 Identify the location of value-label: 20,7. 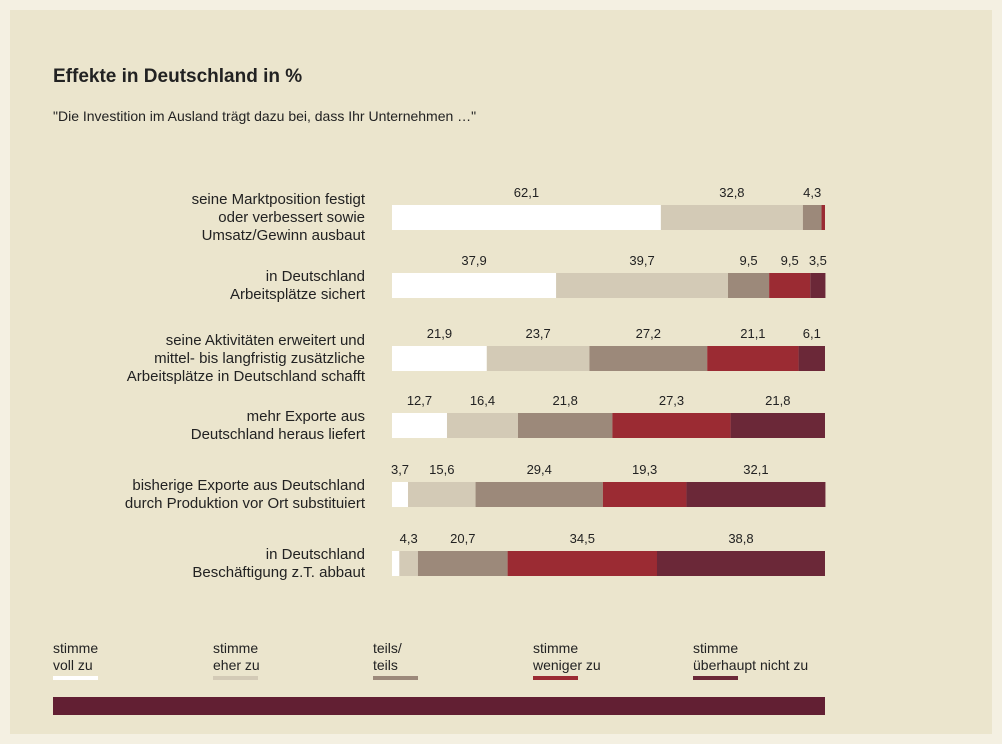
(462, 538).